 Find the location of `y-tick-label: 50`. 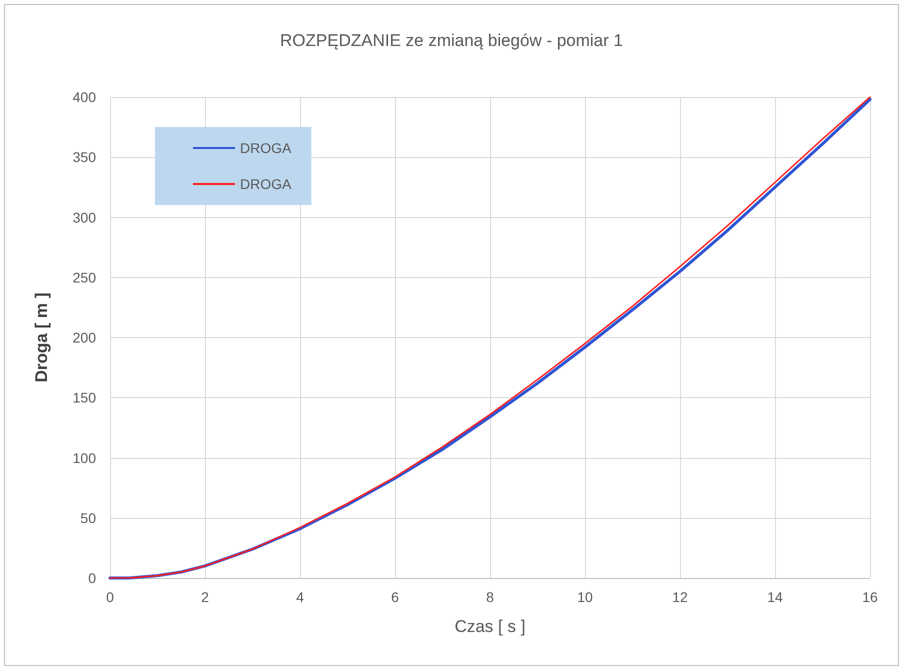

y-tick-label: 50 is located at coordinates (88, 518).